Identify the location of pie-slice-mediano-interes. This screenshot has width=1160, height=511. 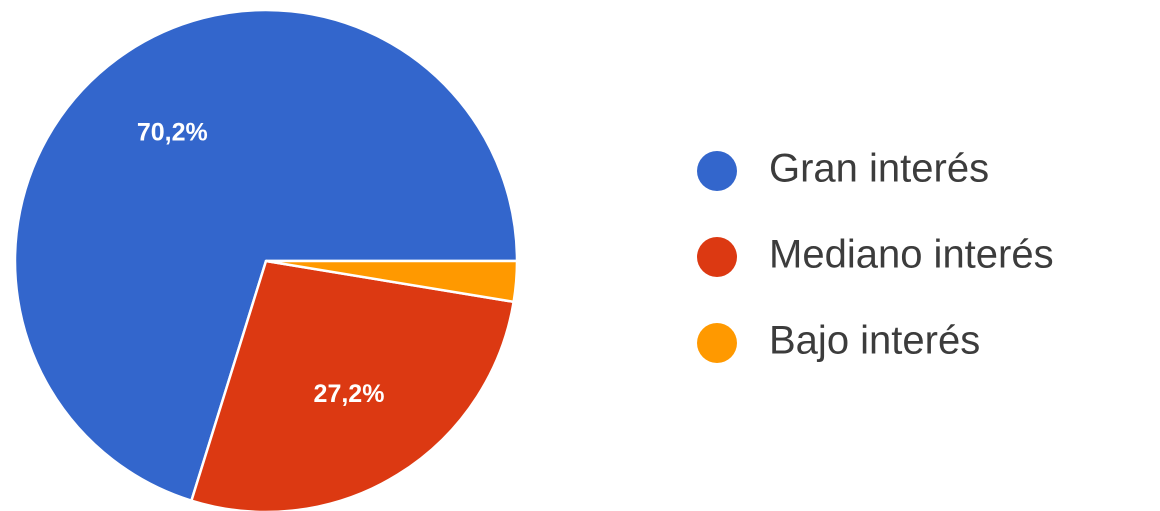
(352, 385).